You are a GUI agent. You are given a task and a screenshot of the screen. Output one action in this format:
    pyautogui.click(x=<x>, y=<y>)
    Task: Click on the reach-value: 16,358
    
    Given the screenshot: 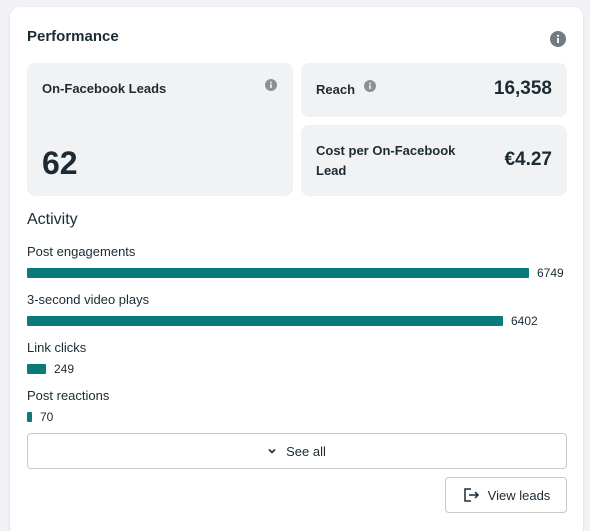 What is the action you would take?
    pyautogui.click(x=522, y=88)
    